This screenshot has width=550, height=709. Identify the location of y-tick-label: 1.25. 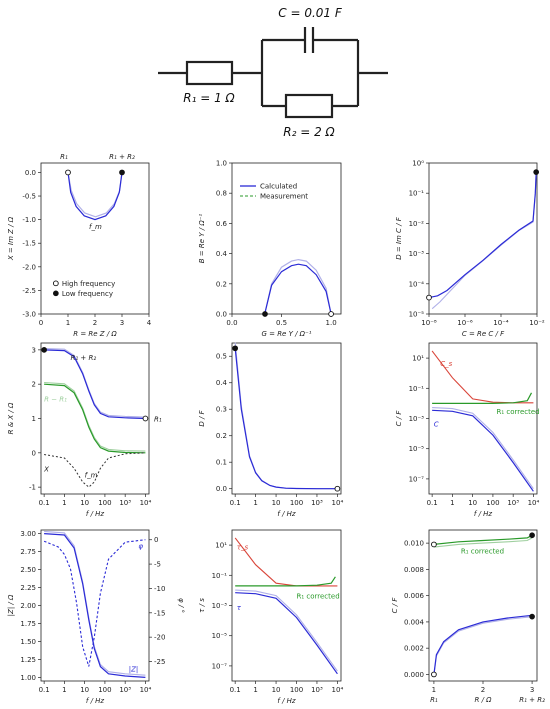
(28, 660).